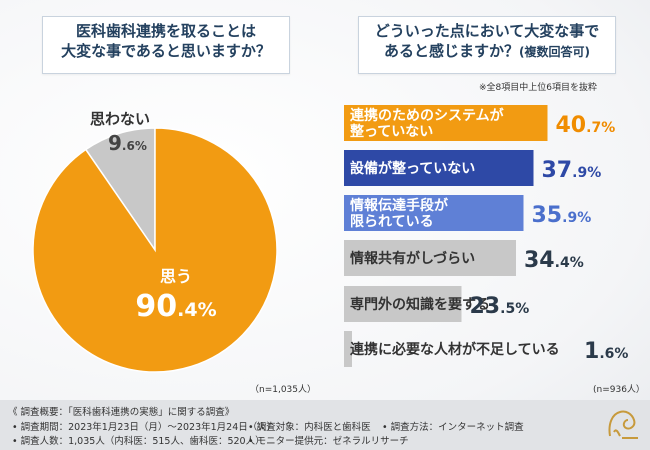 The height and width of the screenshot is (450, 650). I want to click on question-right-line2: あると感じますか？, so click(452, 51).